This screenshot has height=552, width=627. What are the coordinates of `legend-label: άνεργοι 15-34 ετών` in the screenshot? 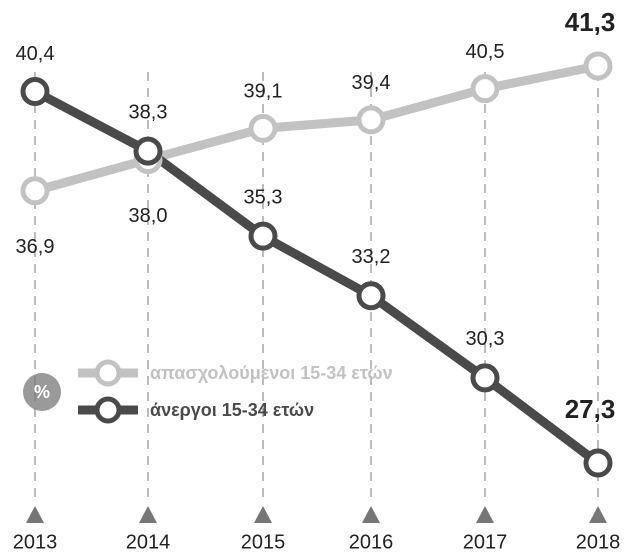 It's located at (232, 410).